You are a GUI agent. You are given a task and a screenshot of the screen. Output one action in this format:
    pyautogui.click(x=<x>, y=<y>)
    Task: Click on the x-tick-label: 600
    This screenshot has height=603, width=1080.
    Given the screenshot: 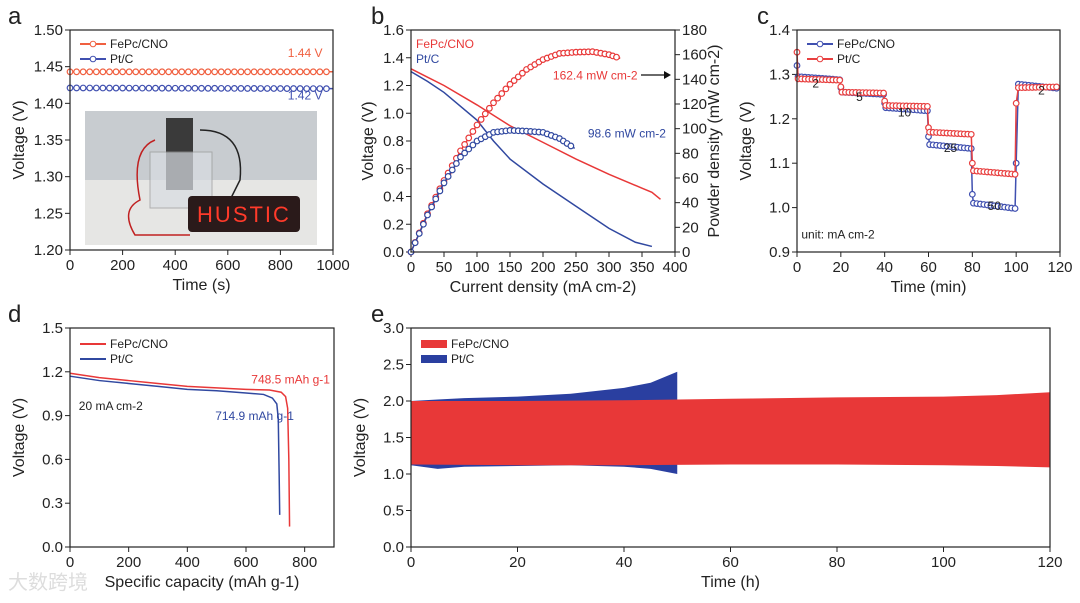 What is the action you would take?
    pyautogui.click(x=227, y=265)
    